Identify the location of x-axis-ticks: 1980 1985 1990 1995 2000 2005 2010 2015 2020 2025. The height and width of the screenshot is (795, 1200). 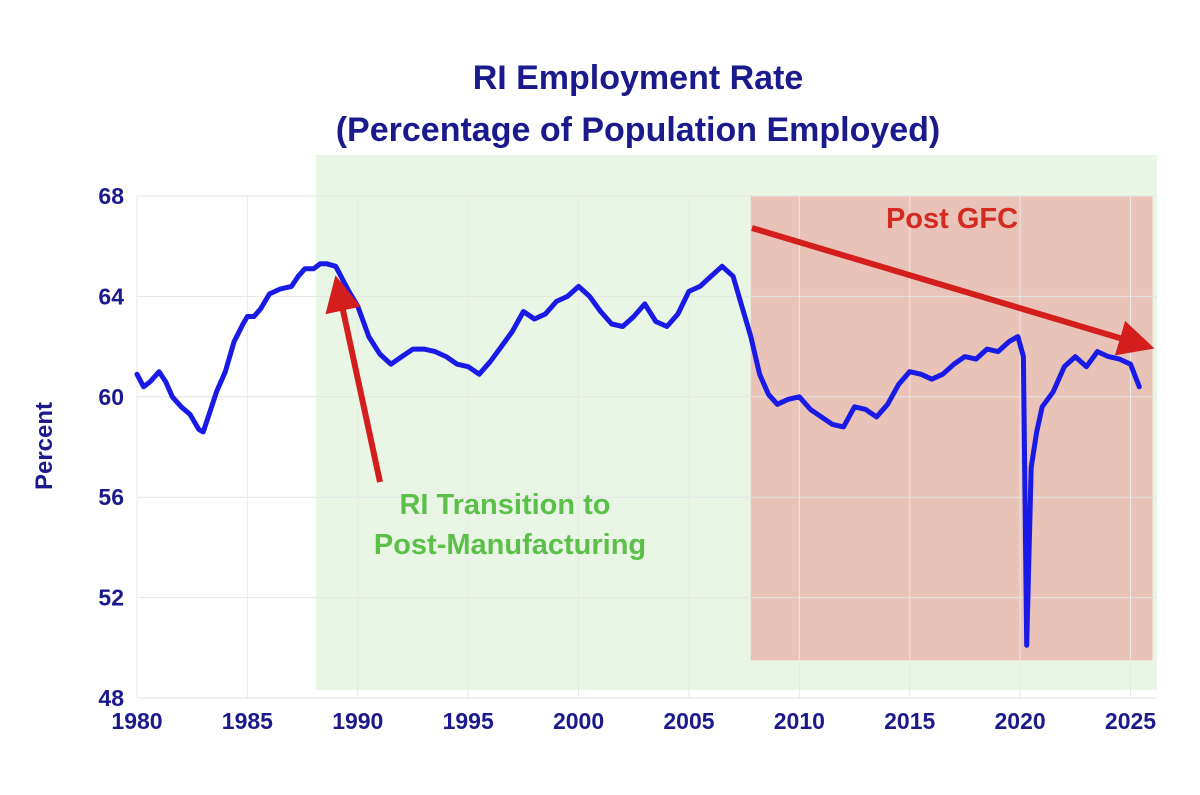
(633, 721).